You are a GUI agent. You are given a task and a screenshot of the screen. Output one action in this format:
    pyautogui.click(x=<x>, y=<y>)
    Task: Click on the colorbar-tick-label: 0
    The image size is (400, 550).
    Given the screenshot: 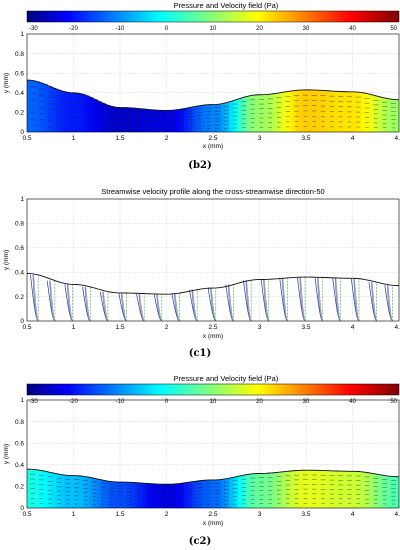 What is the action you would take?
    pyautogui.click(x=167, y=29)
    